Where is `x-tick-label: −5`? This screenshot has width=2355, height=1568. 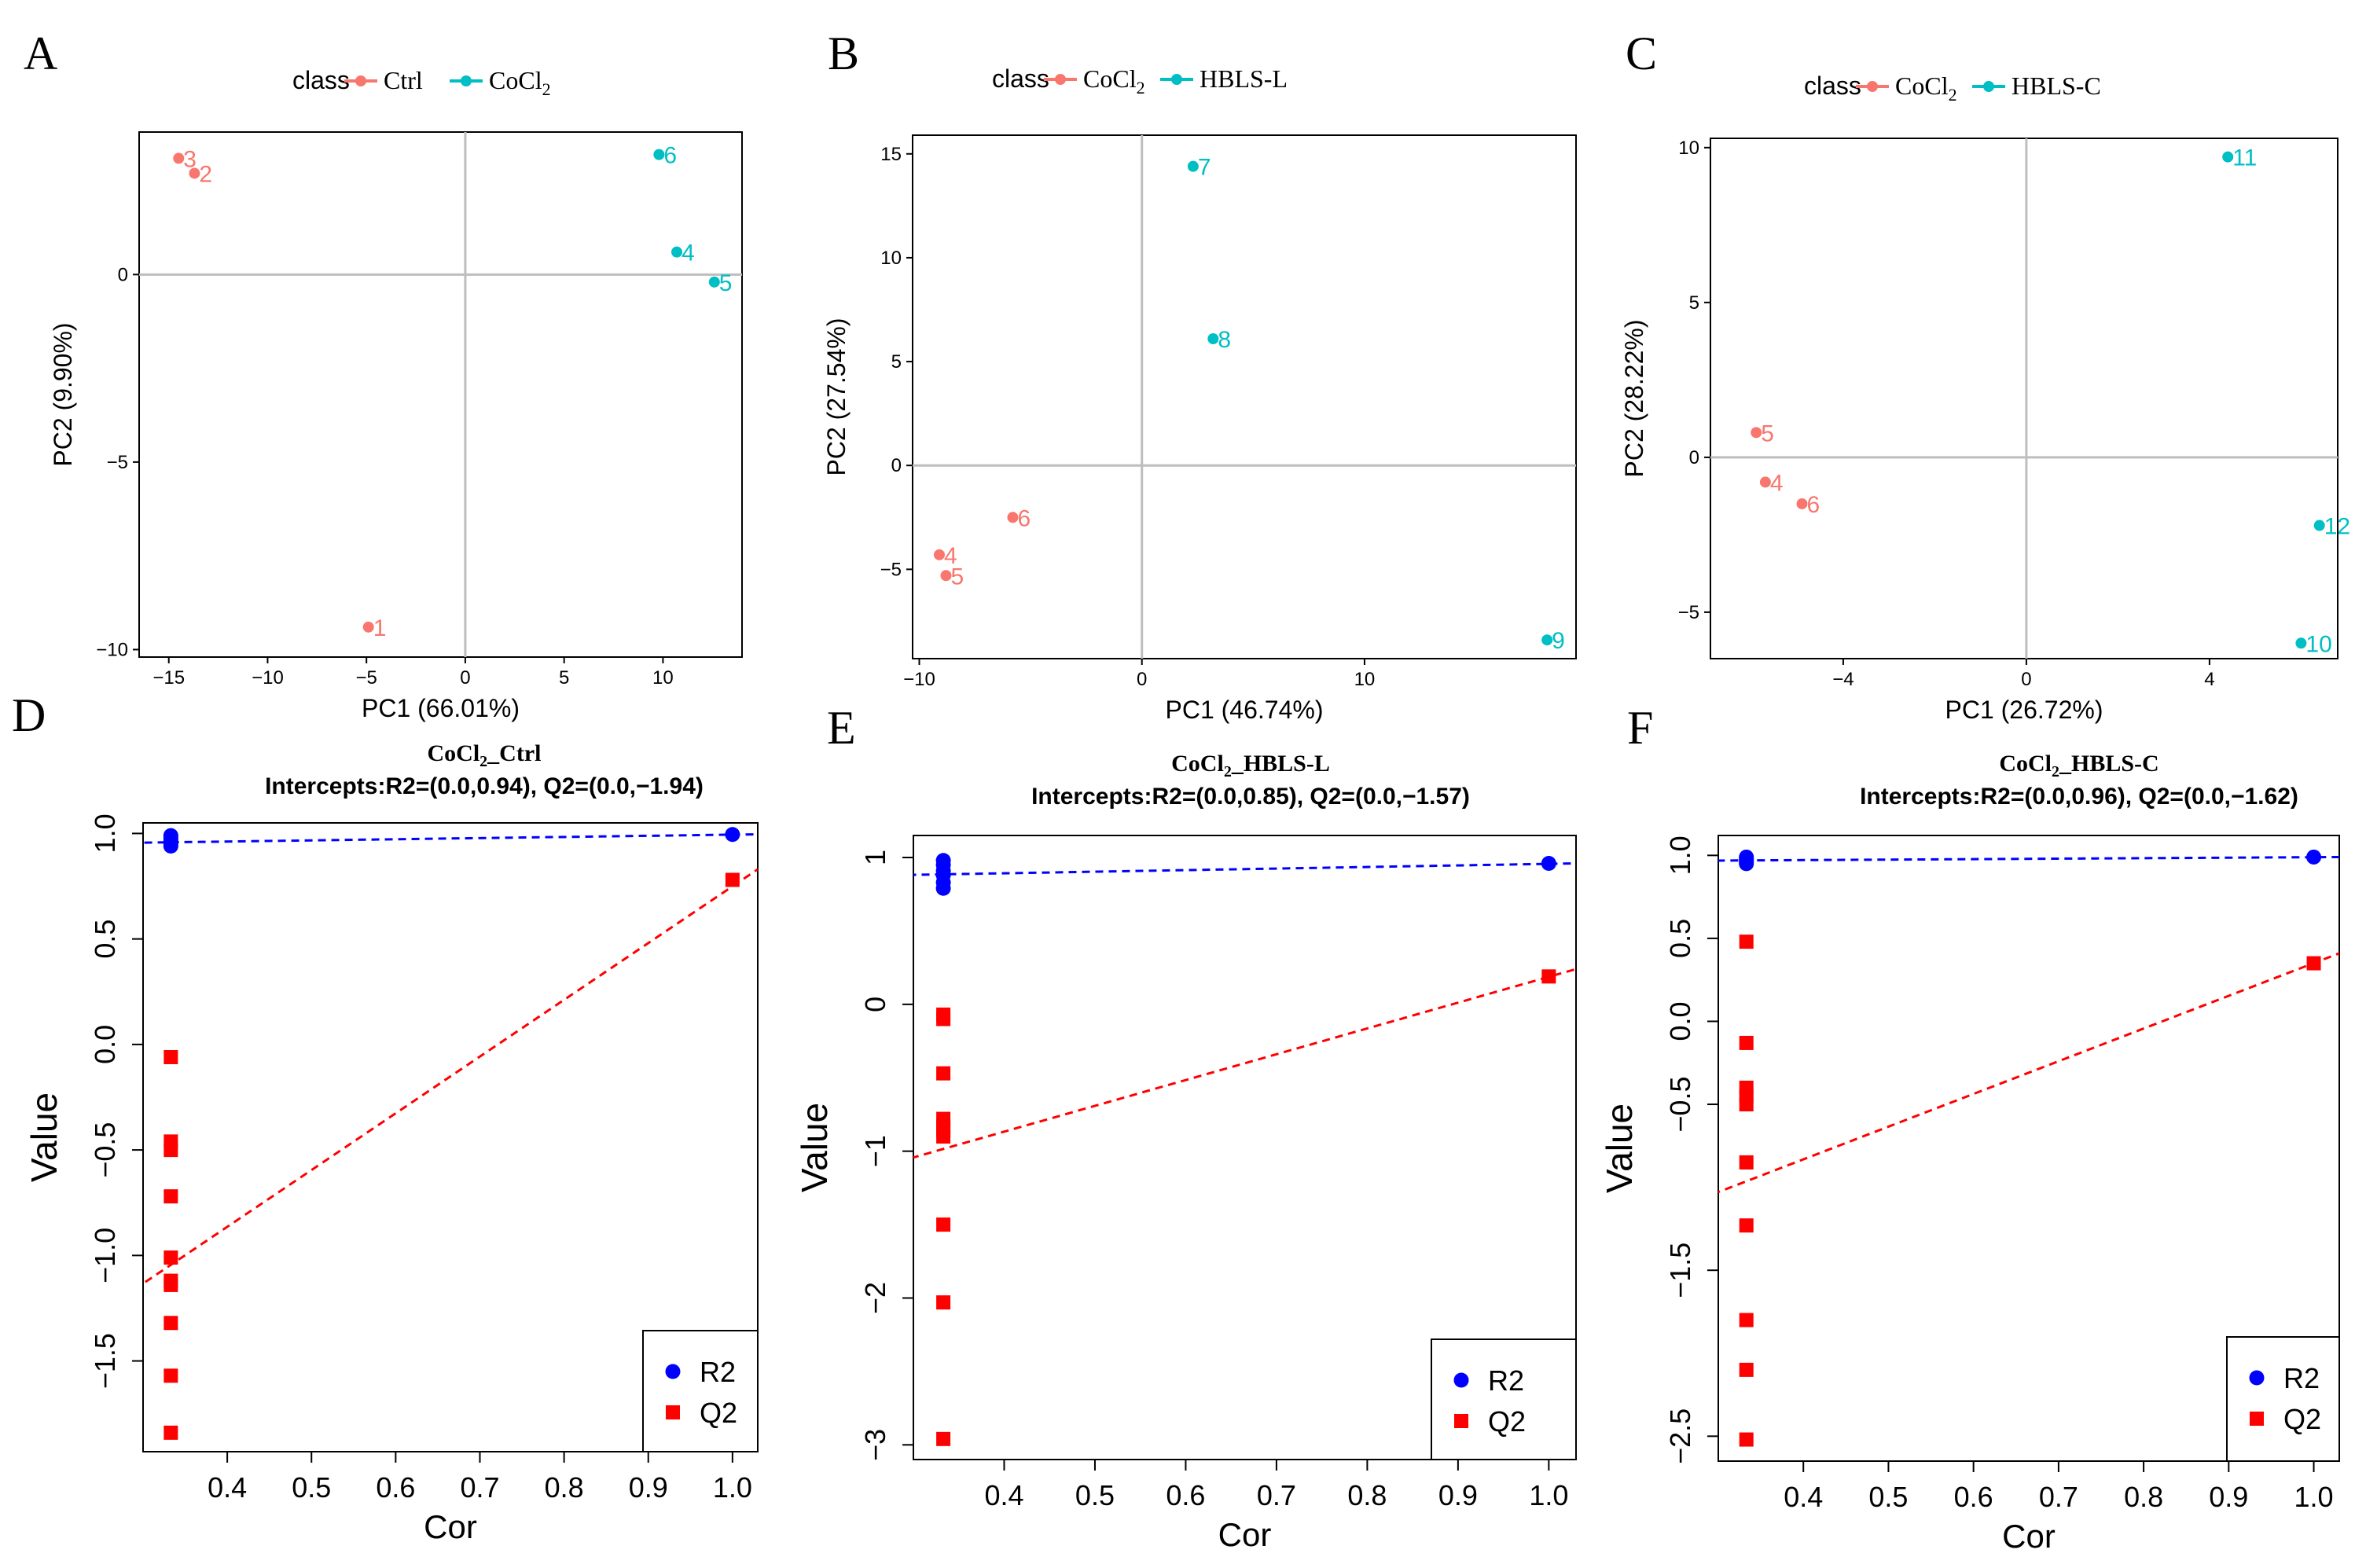
x-tick-label: −5 is located at coordinates (366, 678).